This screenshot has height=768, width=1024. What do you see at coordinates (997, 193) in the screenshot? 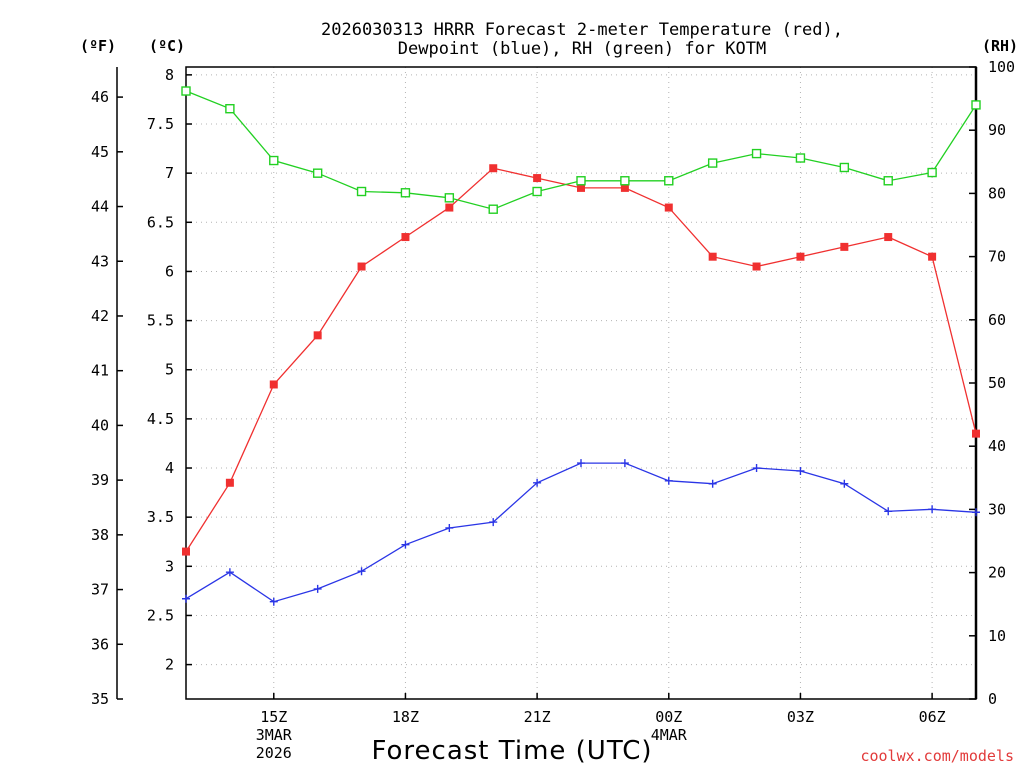
I see `rh-tick-label: 80` at bounding box center [997, 193].